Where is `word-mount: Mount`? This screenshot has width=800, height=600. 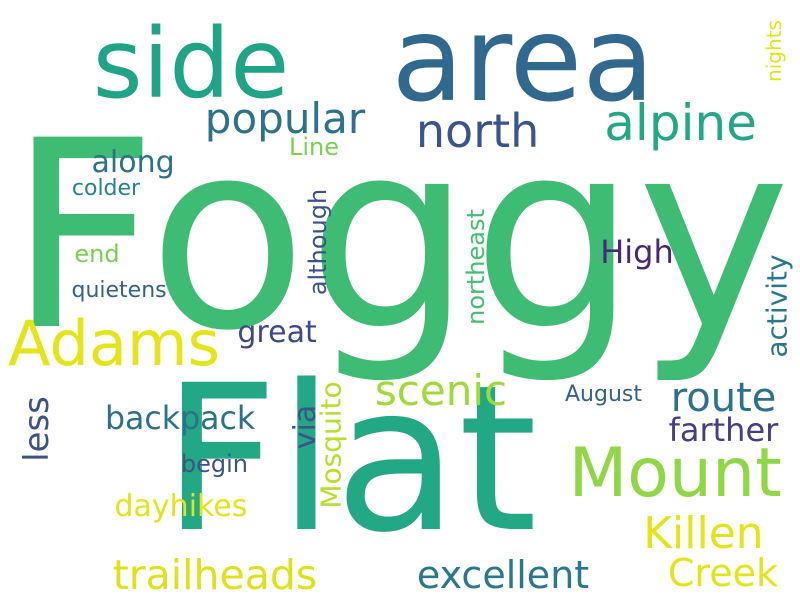 word-mount: Mount is located at coordinates (675, 473).